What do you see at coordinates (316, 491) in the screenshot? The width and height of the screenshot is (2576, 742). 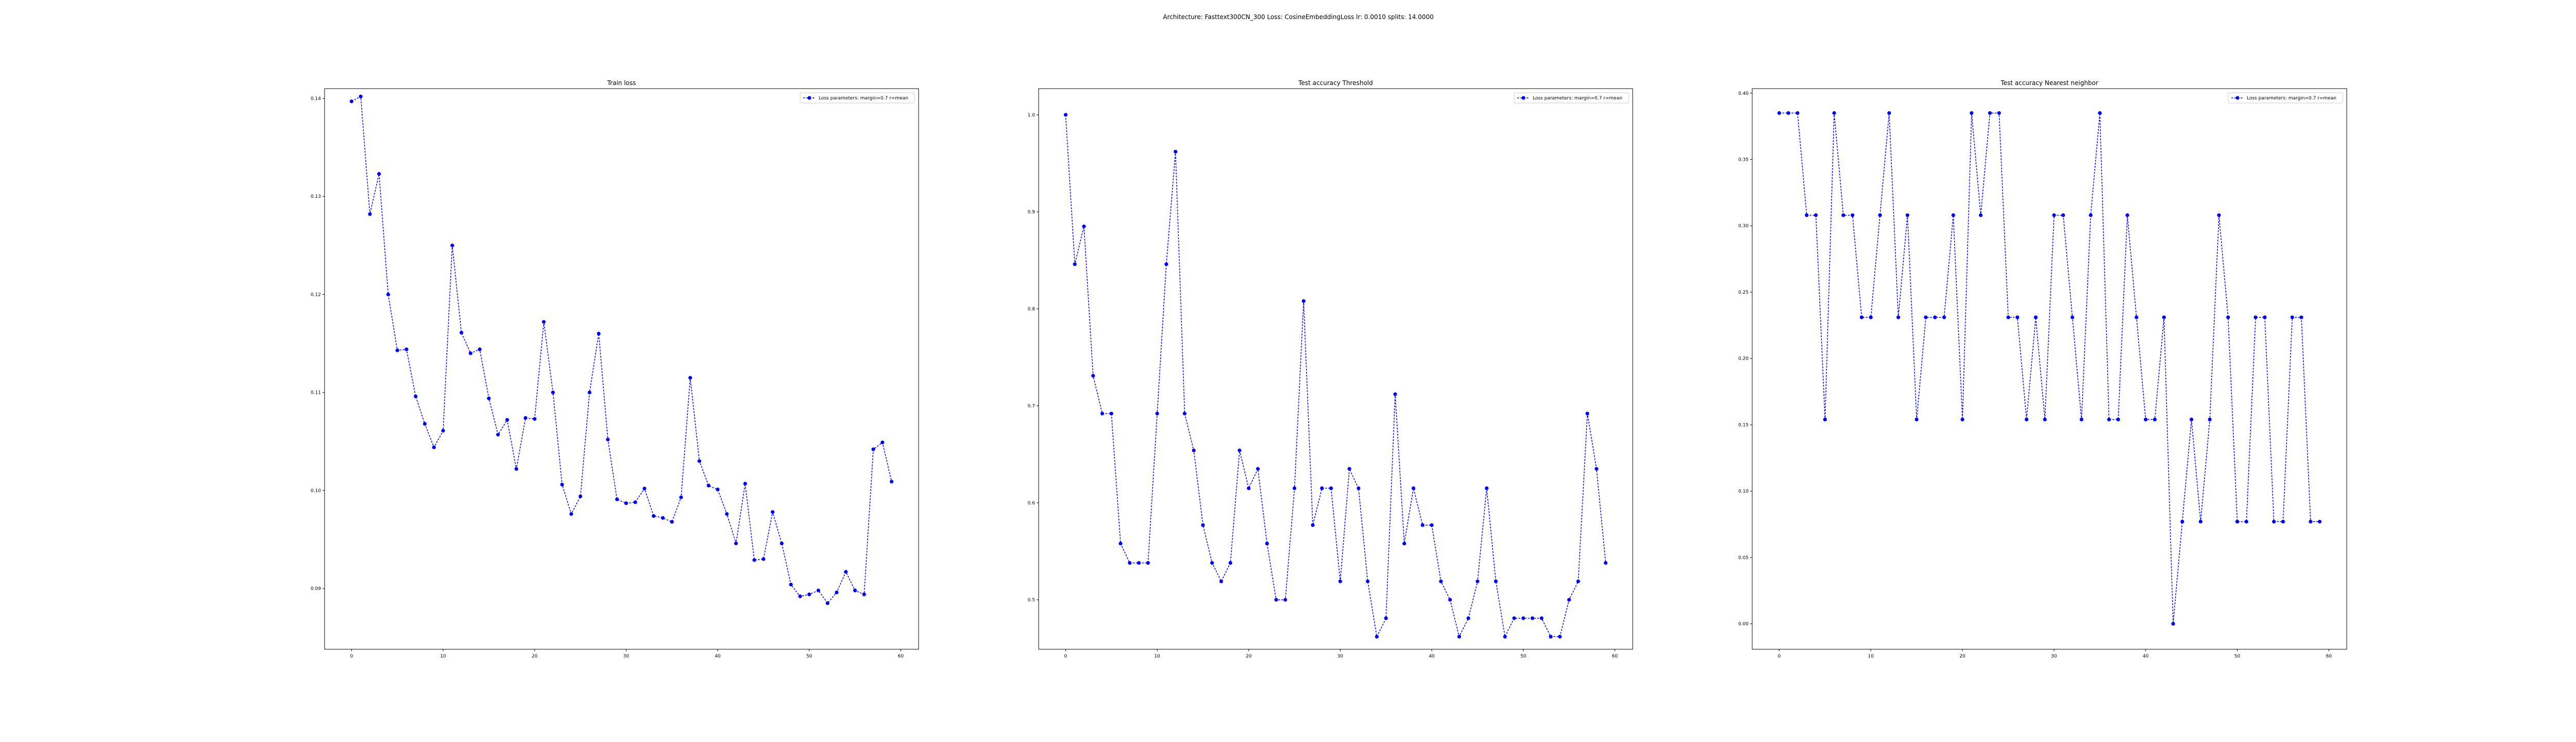 I see `y-tick-label: 0.10` at bounding box center [316, 491].